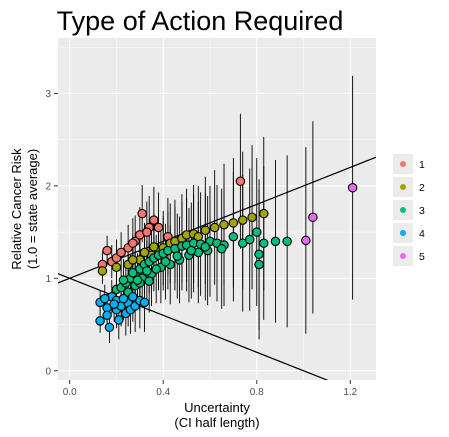 The width and height of the screenshot is (449, 437). Describe the element at coordinates (422, 165) in the screenshot. I see `legend-label-1: 1` at that location.